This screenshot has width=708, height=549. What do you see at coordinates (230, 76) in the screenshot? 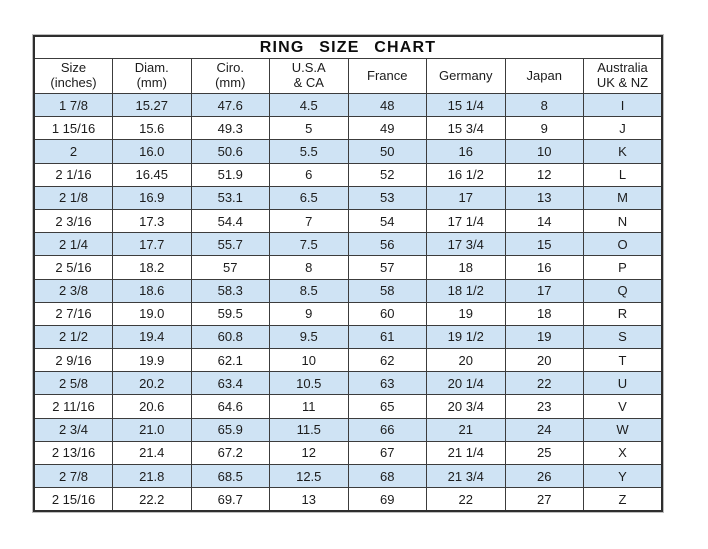
I see `column-header: Ciro. (mm)` at bounding box center [230, 76].